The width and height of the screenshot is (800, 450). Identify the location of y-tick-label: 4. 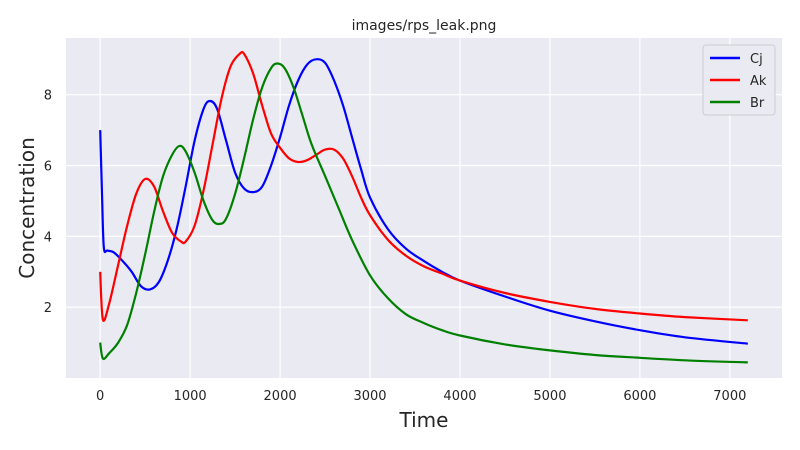
(48, 237).